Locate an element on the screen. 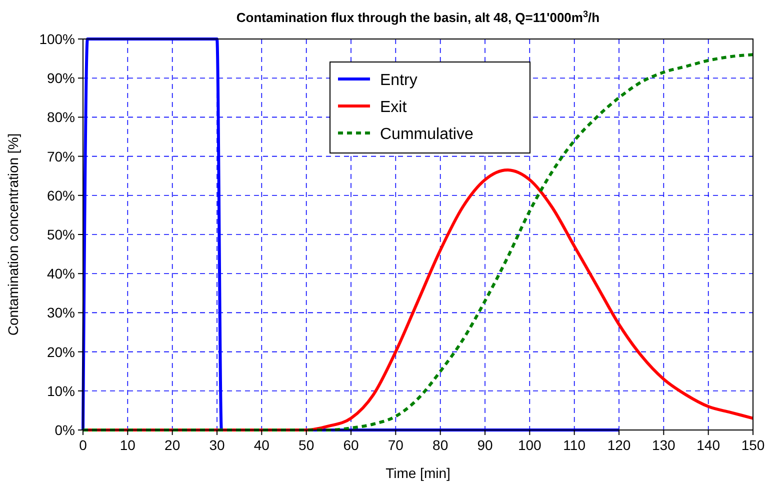 This screenshot has height=486, width=771. x-tick-label: 140 is located at coordinates (708, 445).